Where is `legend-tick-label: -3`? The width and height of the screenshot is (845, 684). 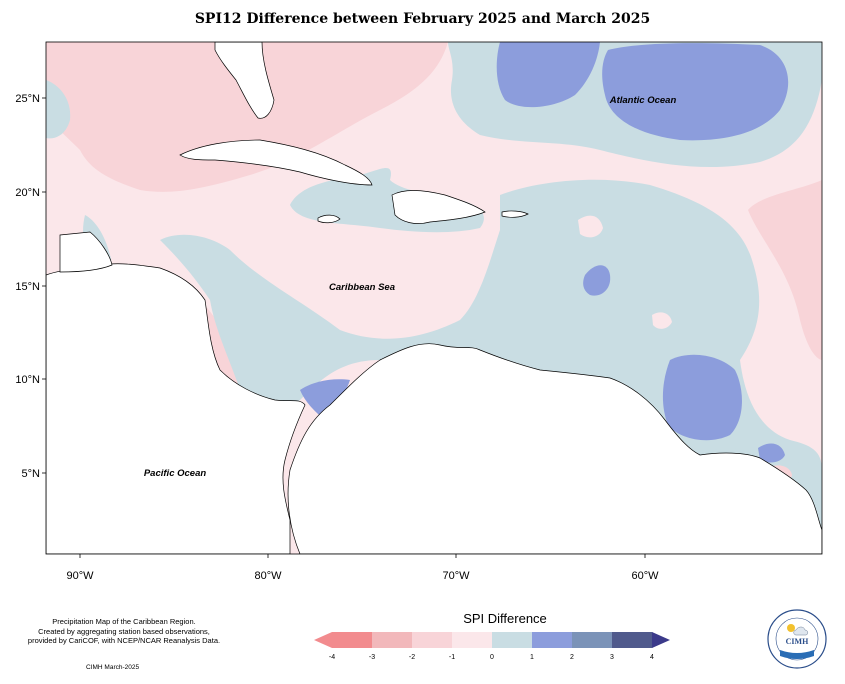 legend-tick-label: -3 is located at coordinates (372, 657).